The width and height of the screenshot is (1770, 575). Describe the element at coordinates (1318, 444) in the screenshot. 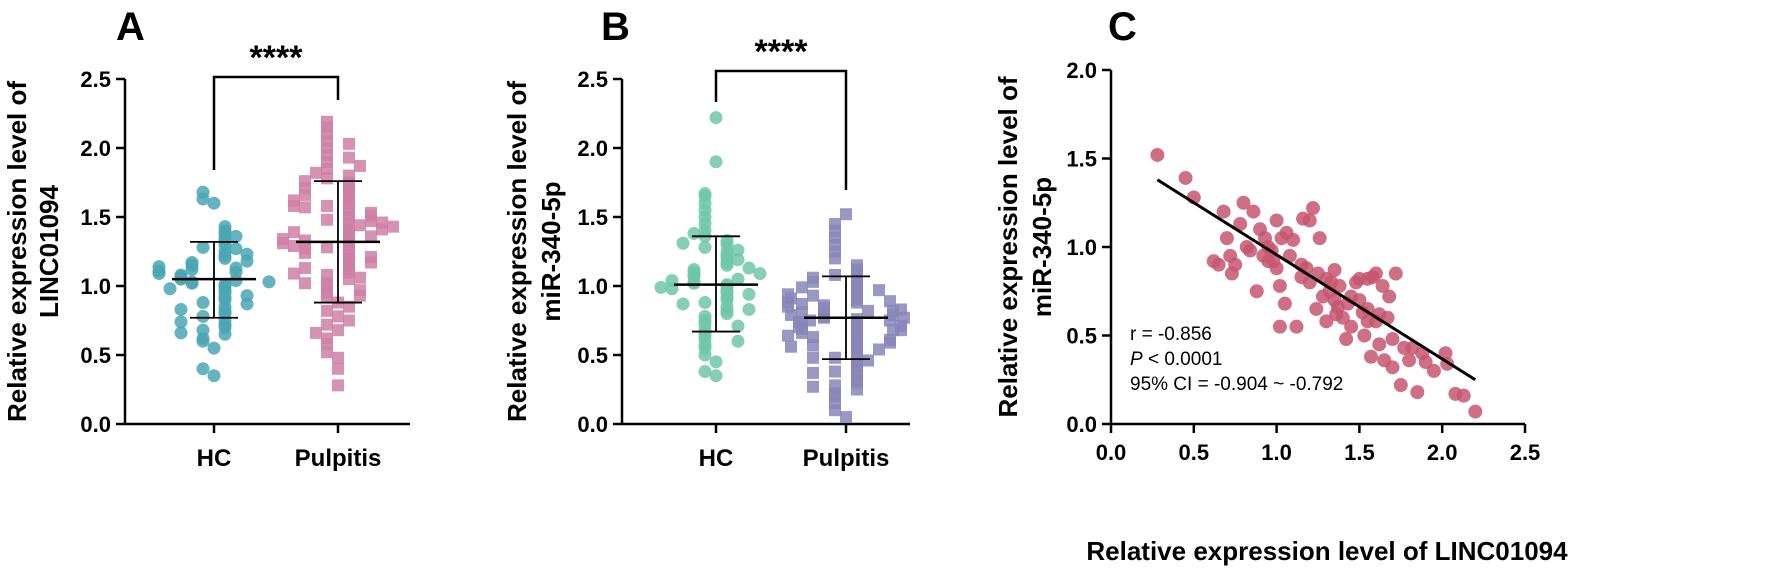

I see `x-ticks-c: 0.0 0.5 1.0 1.5 2.0 2.5` at that location.